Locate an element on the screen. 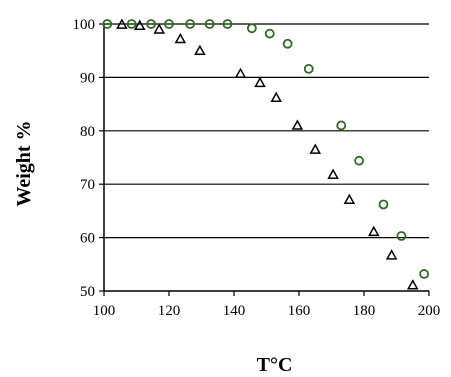  x-tick-label-140: 140 is located at coordinates (234, 311).